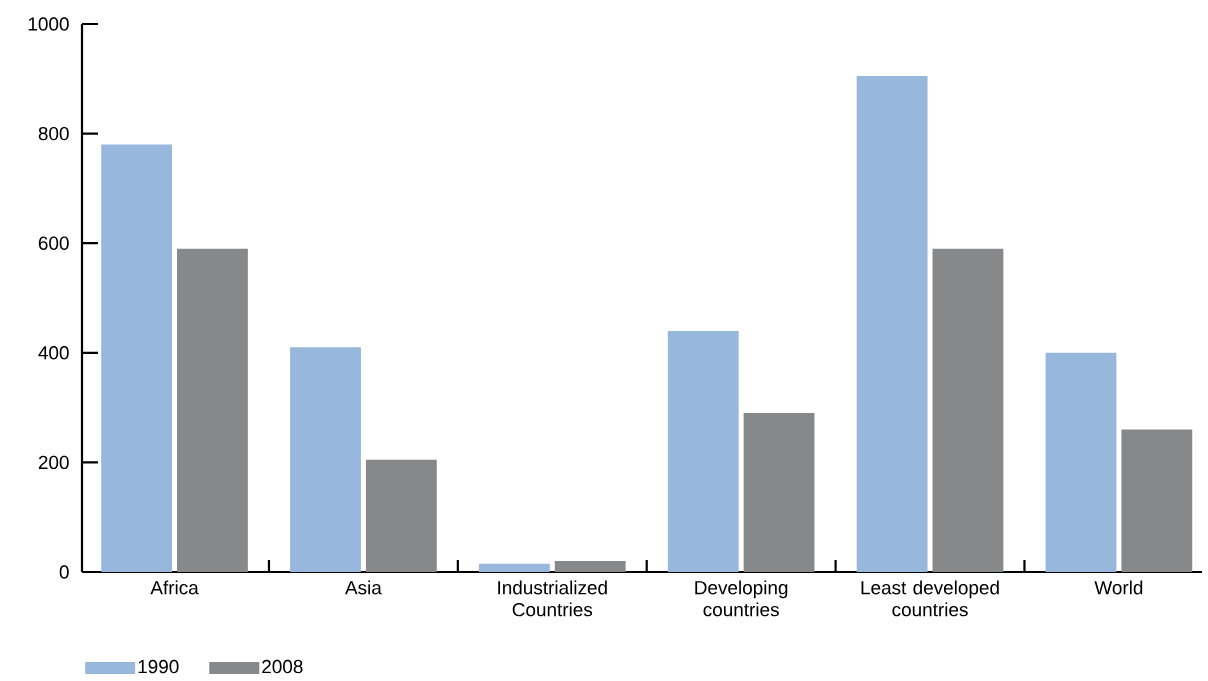  I want to click on x-tick-label: World, so click(1118, 587).